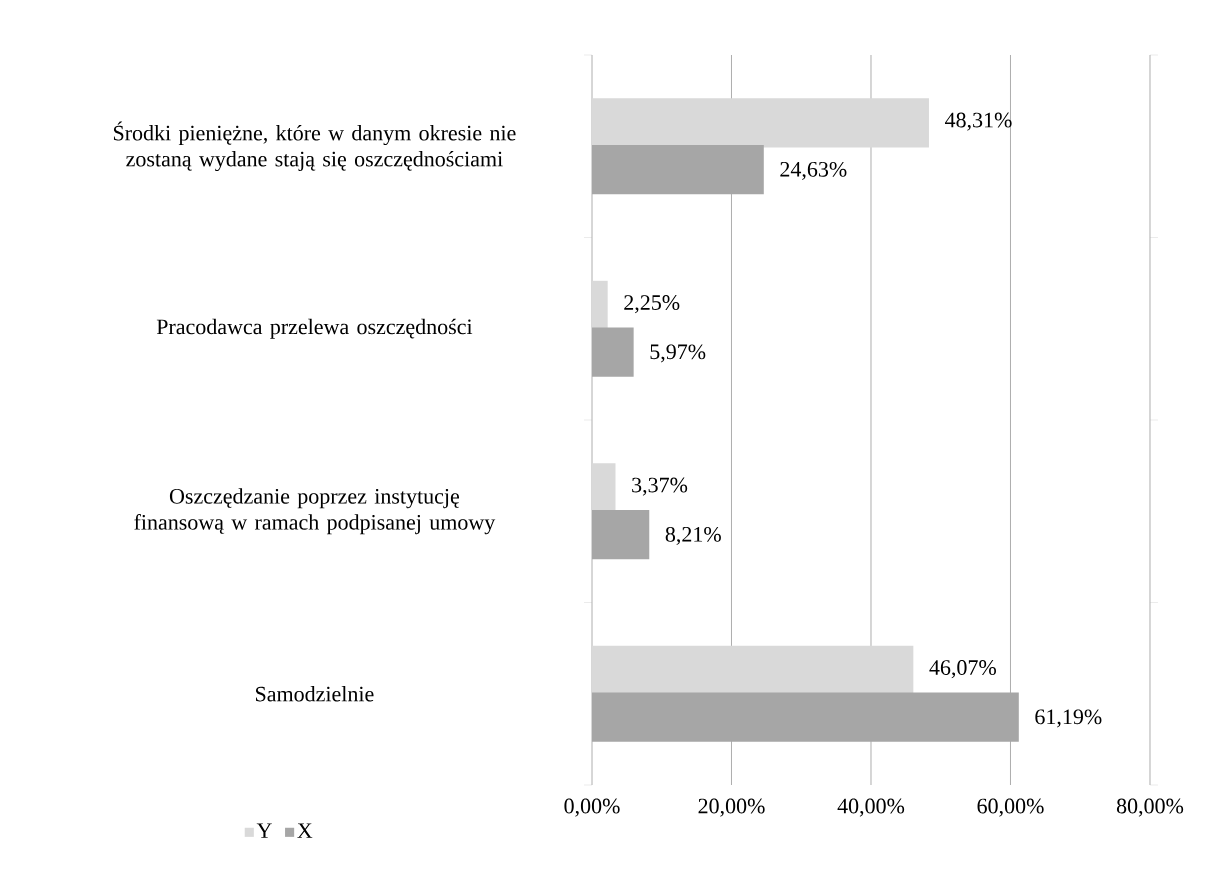 The height and width of the screenshot is (886, 1209). I want to click on data-label: 3,37%, so click(660, 486).